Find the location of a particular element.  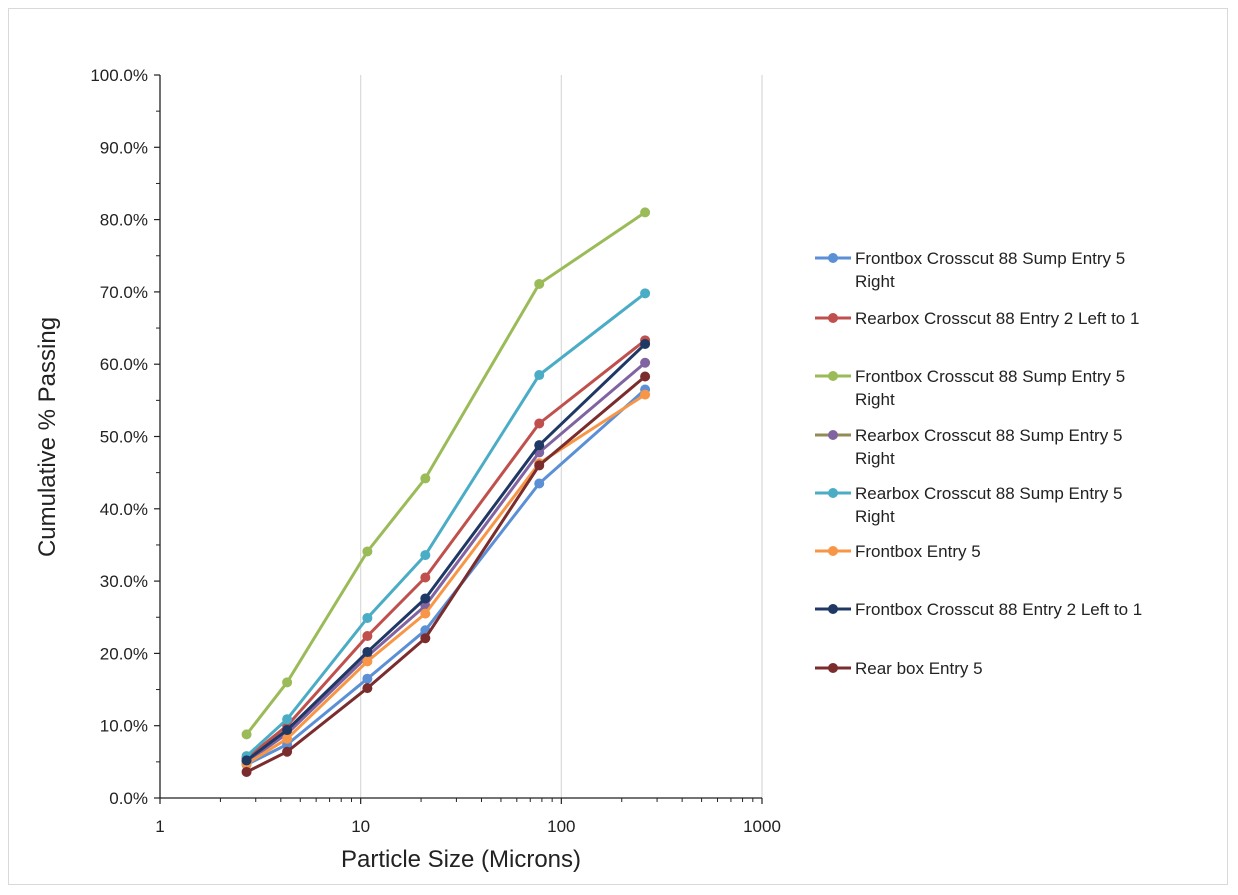

x-tick-label: 1 is located at coordinates (159, 826).